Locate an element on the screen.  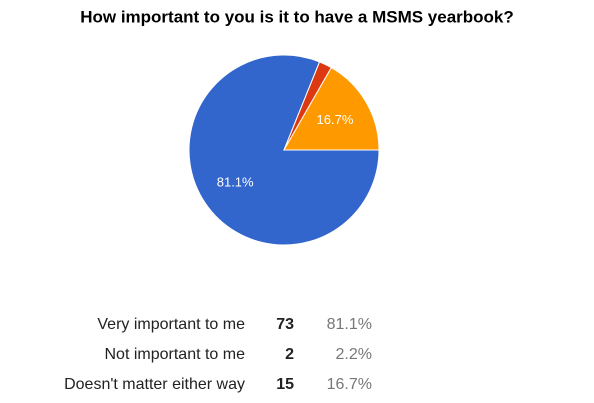
count: 2 is located at coordinates (289, 354).